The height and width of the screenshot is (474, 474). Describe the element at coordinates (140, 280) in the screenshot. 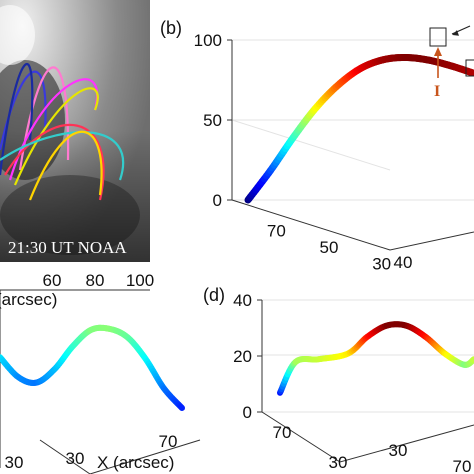

I see `panel-c-top-tick-label: 100` at that location.